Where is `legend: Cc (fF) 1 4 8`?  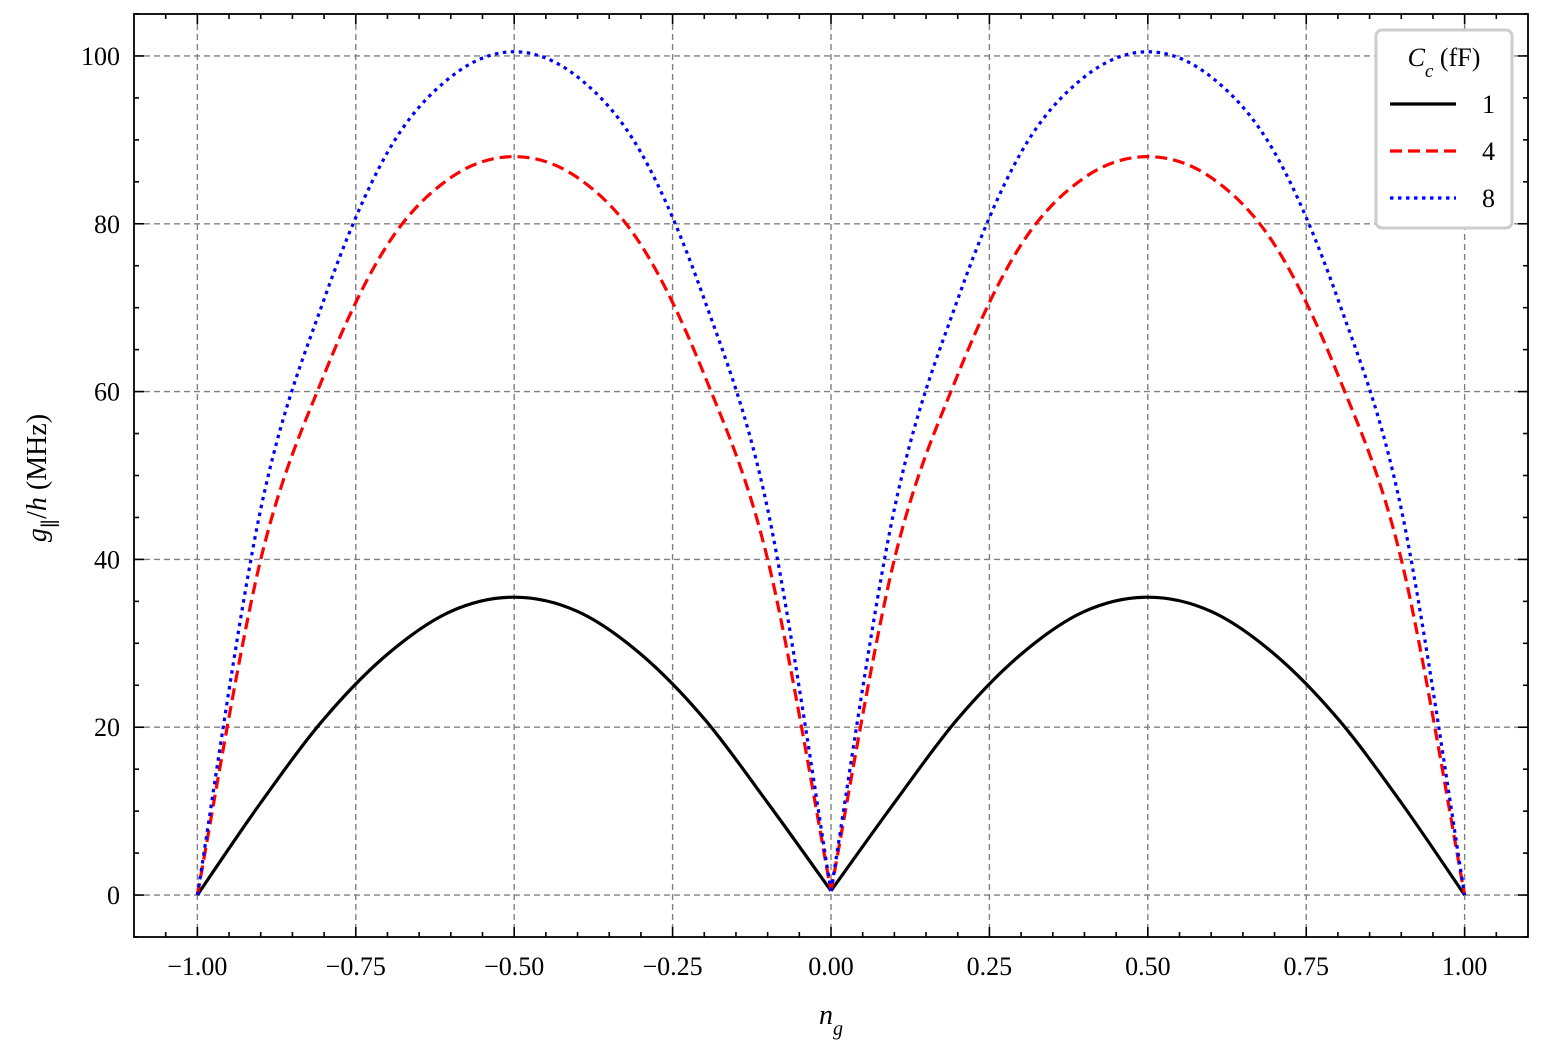 legend: Cc (fF) 1 4 8 is located at coordinates (1444, 129).